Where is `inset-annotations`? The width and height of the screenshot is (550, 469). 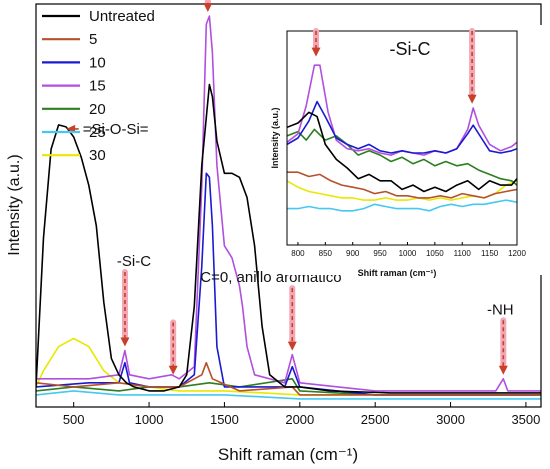 inset-annotations is located at coordinates (394, 66).